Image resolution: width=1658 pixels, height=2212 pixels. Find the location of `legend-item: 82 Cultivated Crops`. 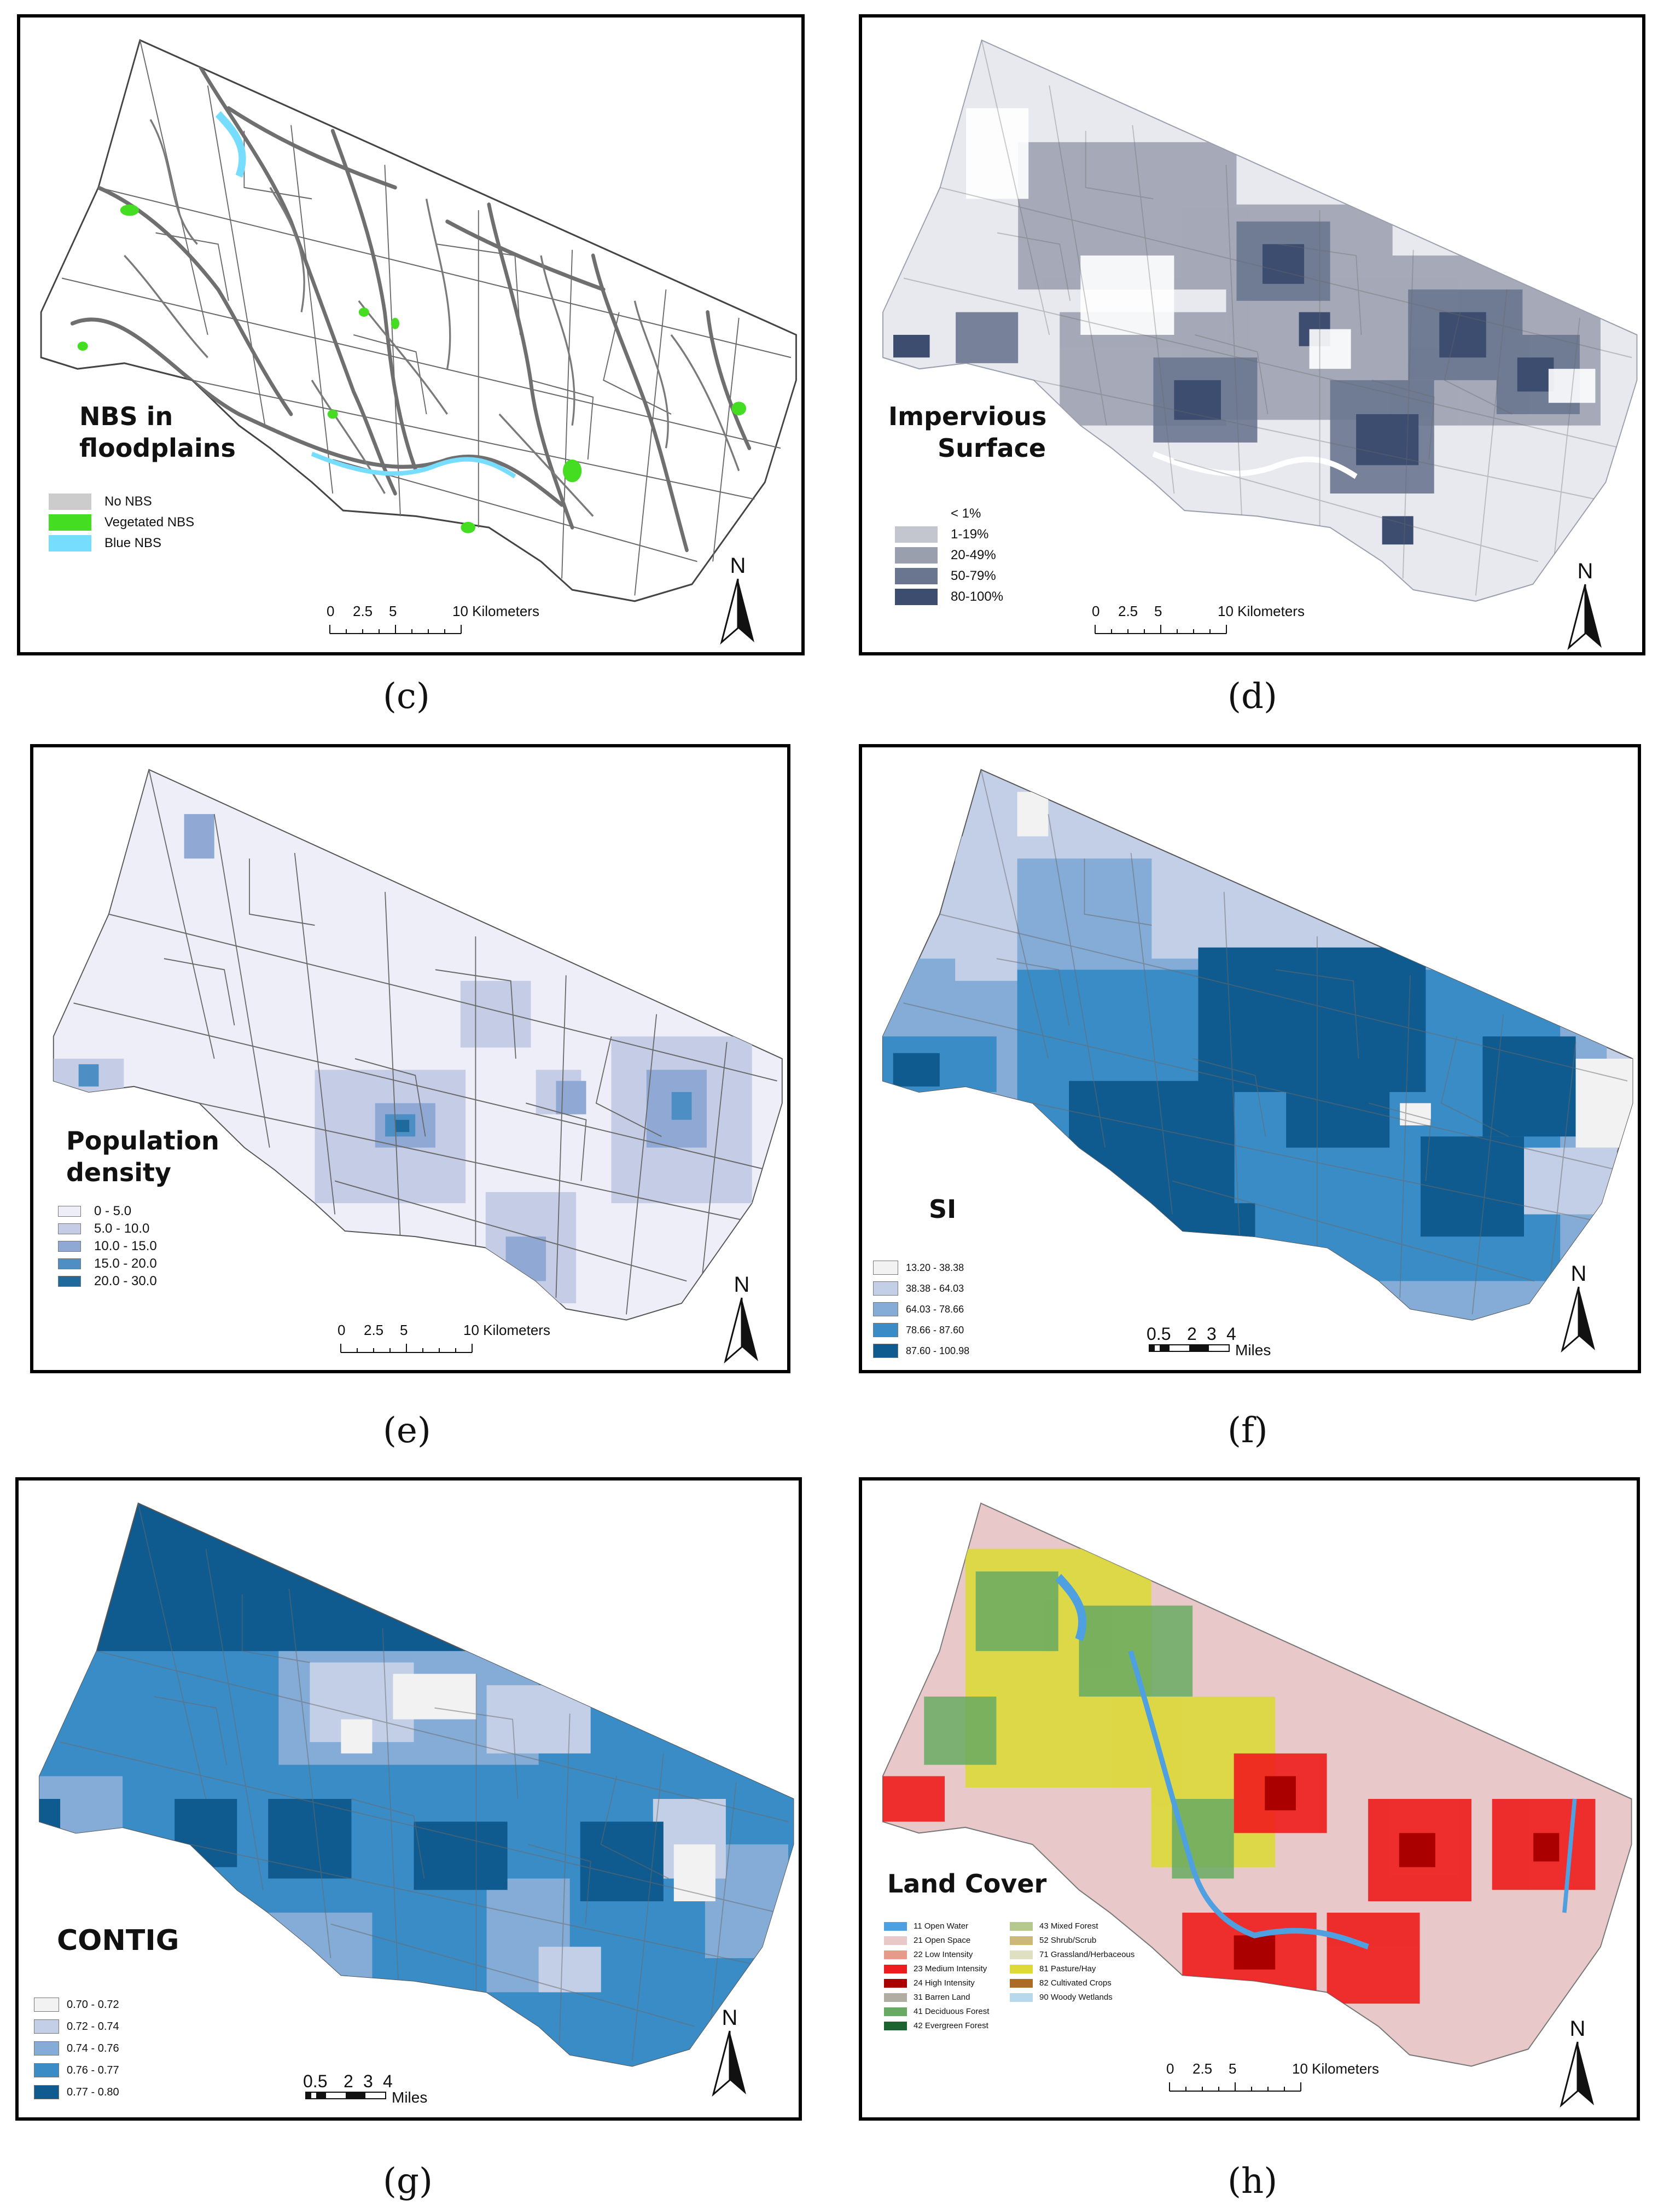

legend-item: 82 Cultivated Crops is located at coordinates (1072, 1983).